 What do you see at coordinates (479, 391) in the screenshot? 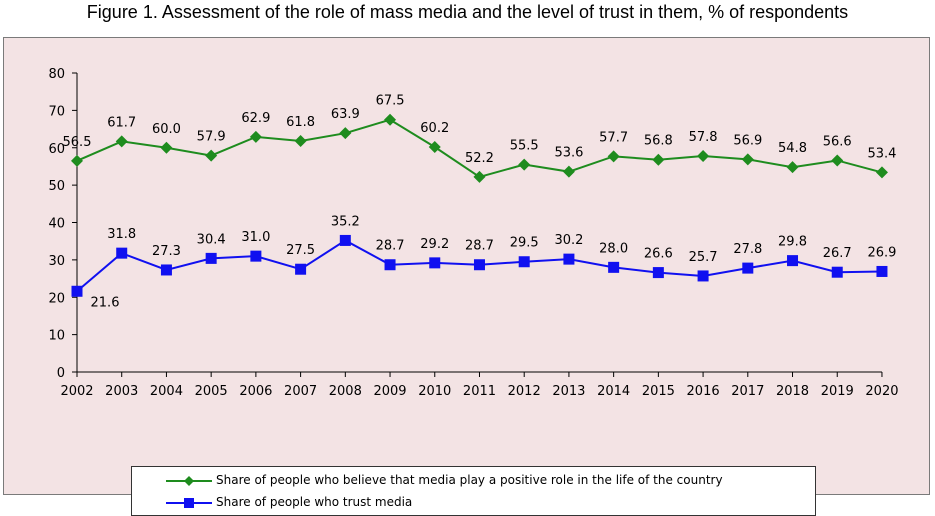
I see `x-tick-label: 2011` at bounding box center [479, 391].